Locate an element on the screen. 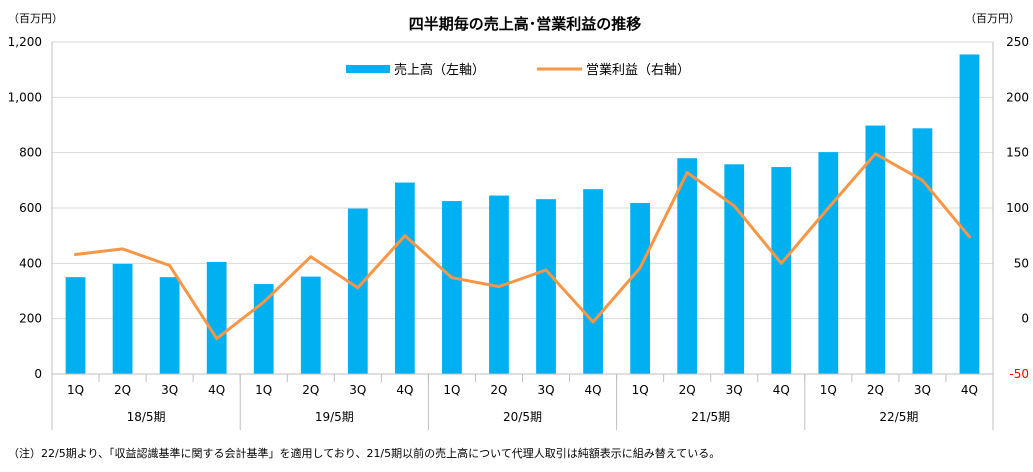 The width and height of the screenshot is (1033, 472). x-group-label: 18/5期 is located at coordinates (146, 417).